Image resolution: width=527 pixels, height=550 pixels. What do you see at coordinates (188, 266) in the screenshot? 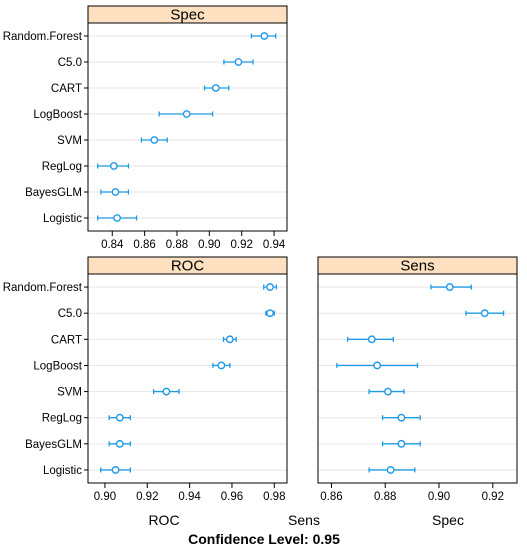
I see `panel-title-roc: ROC` at bounding box center [188, 266].